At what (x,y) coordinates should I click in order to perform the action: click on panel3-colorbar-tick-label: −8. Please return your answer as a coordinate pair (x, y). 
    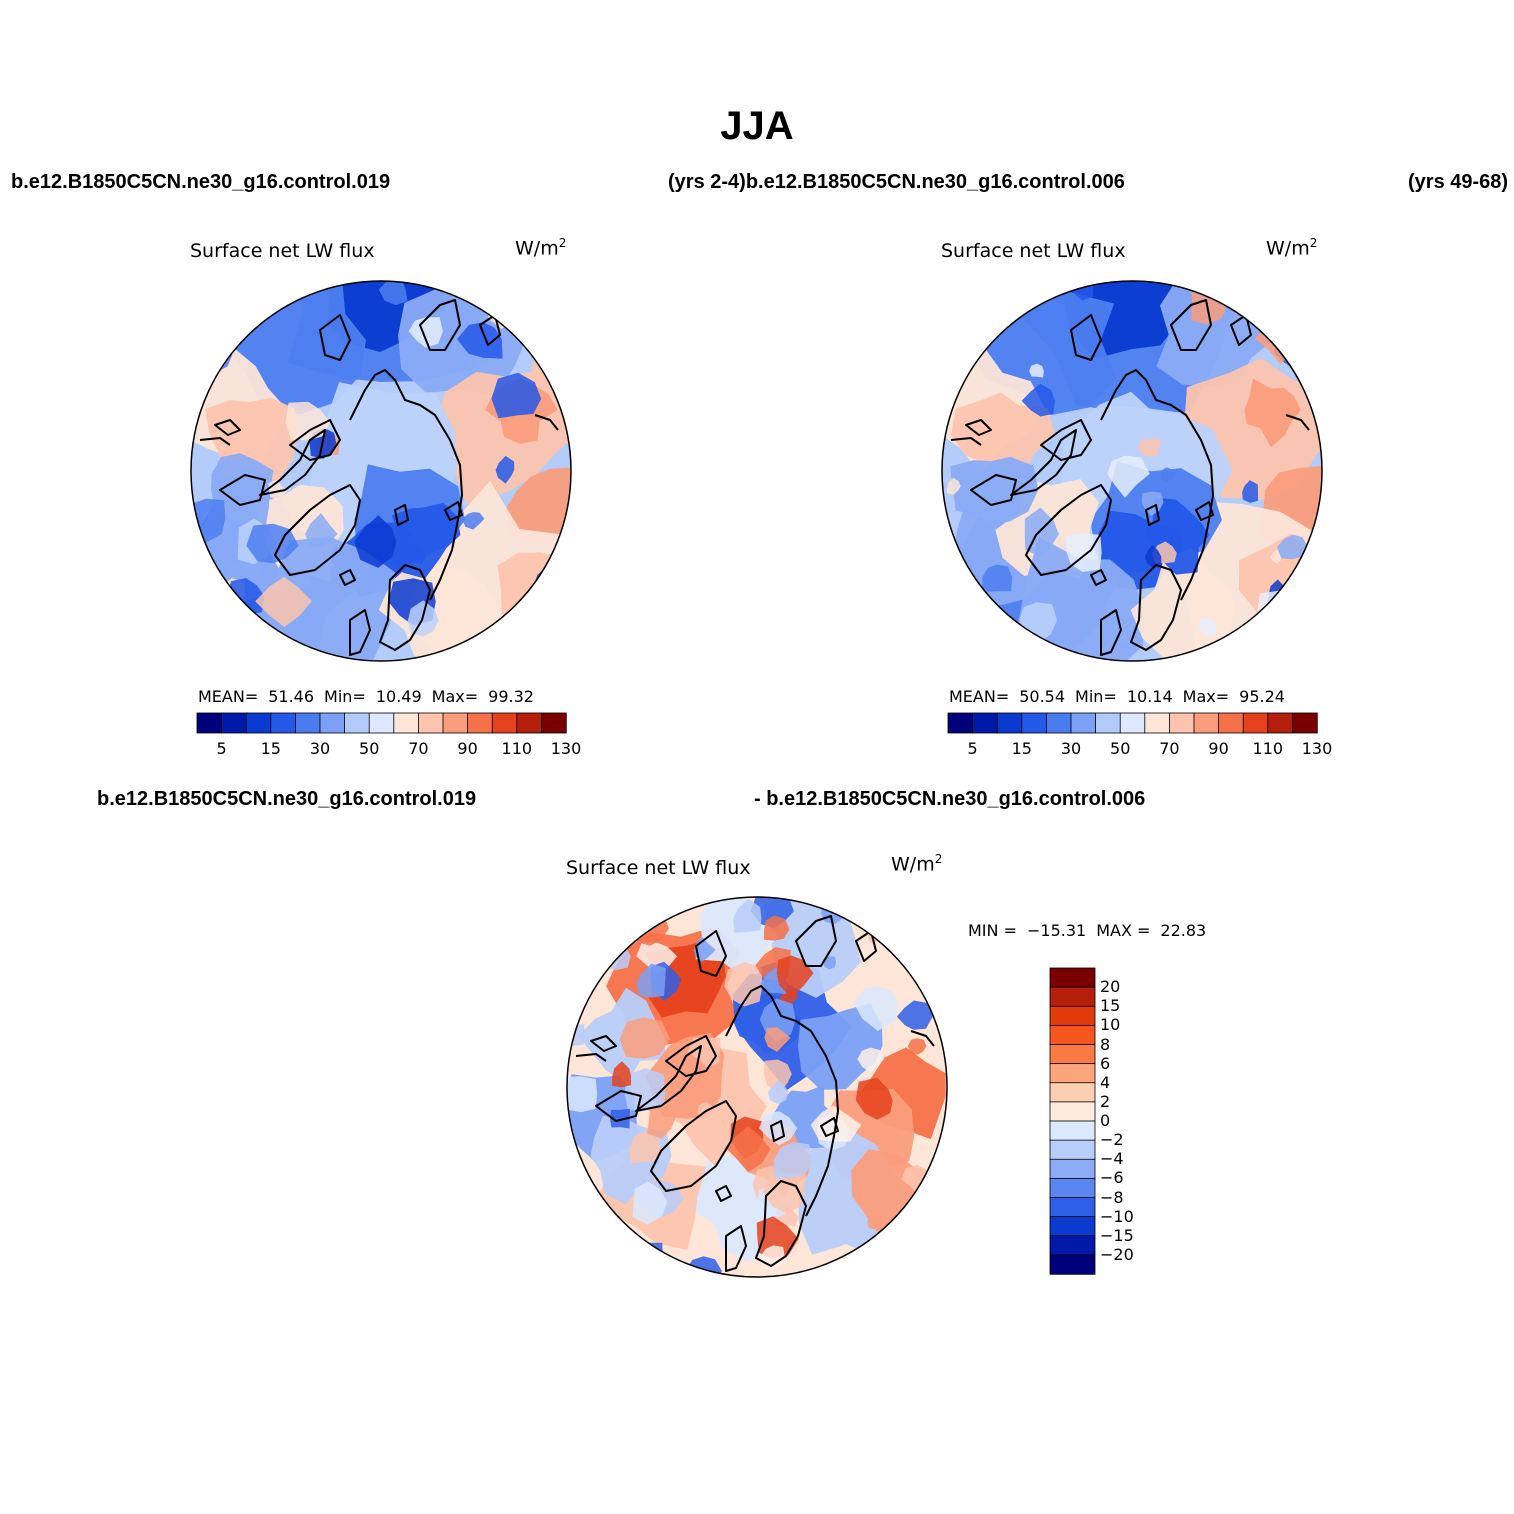
    Looking at the image, I should click on (1112, 1197).